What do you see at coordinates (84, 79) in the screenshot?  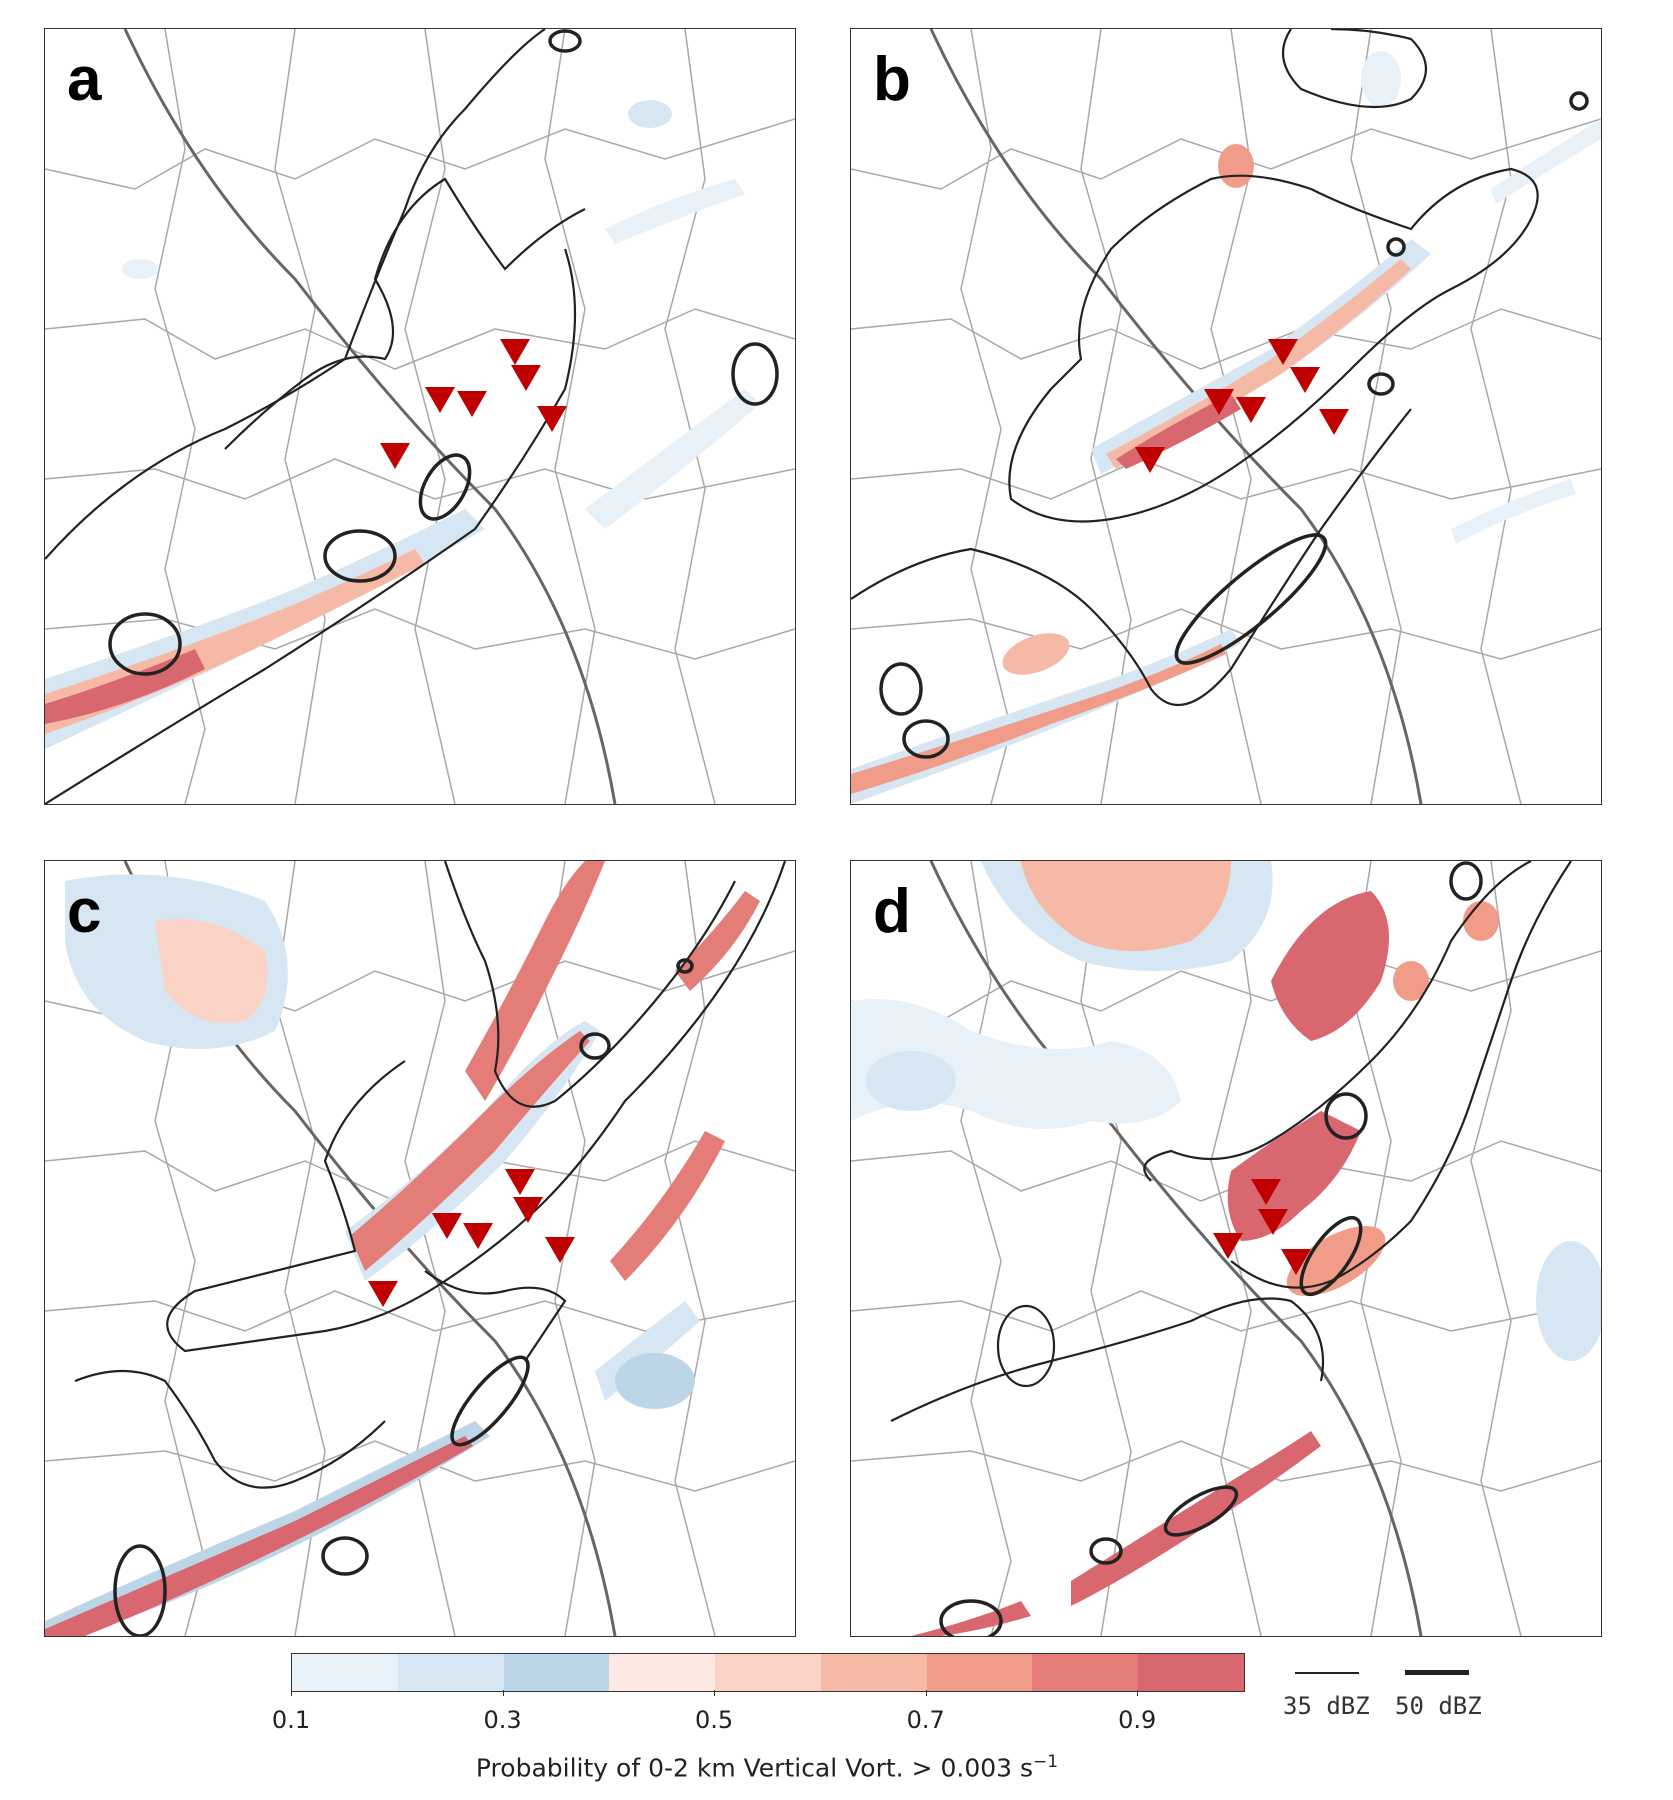 I see `panel-label-a: a` at bounding box center [84, 79].